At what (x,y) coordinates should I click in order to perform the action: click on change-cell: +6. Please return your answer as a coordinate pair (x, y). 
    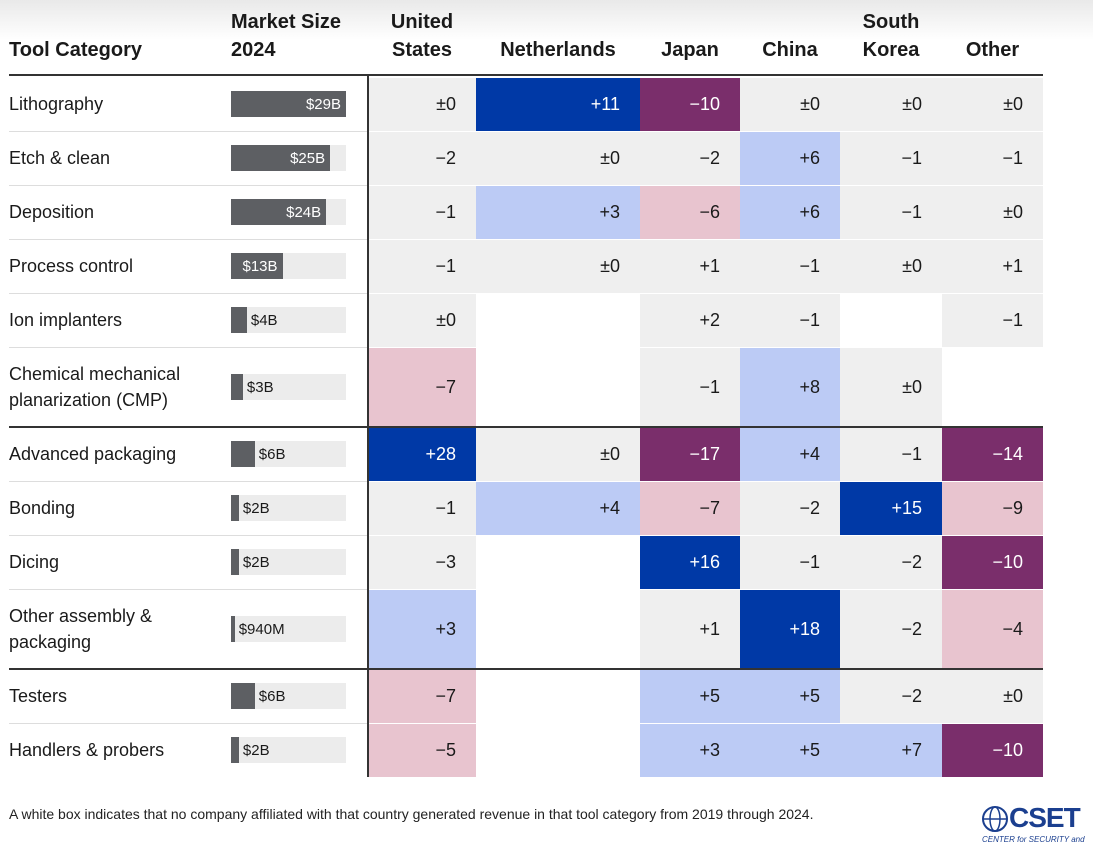
    Looking at the image, I should click on (790, 158).